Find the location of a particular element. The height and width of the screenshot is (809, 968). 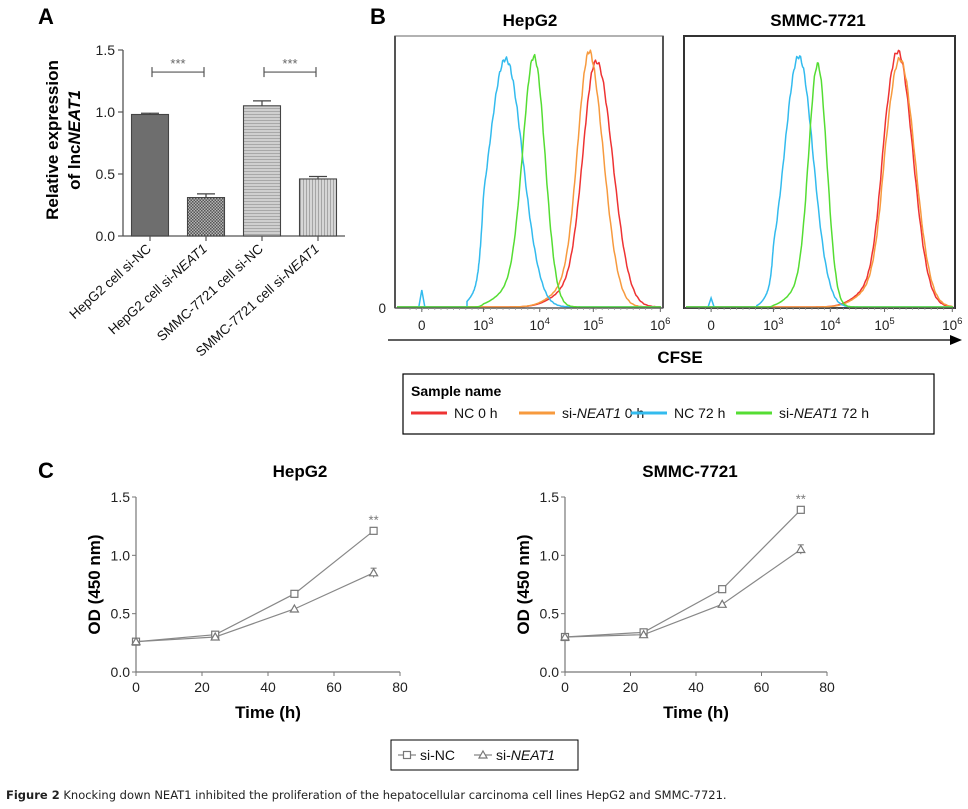

caption-label: Figure 2 is located at coordinates (33, 795).